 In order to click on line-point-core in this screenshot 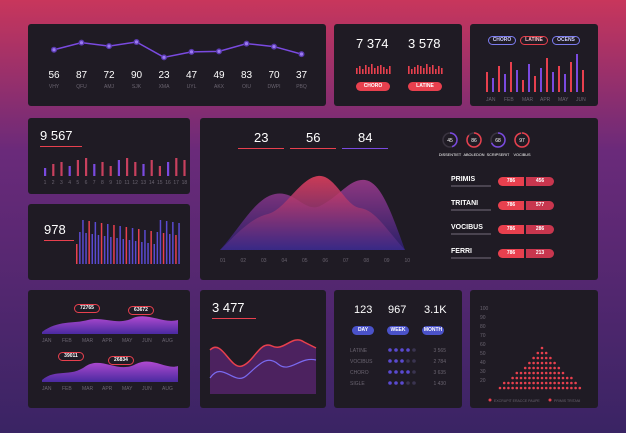, I will do `click(219, 51)`.